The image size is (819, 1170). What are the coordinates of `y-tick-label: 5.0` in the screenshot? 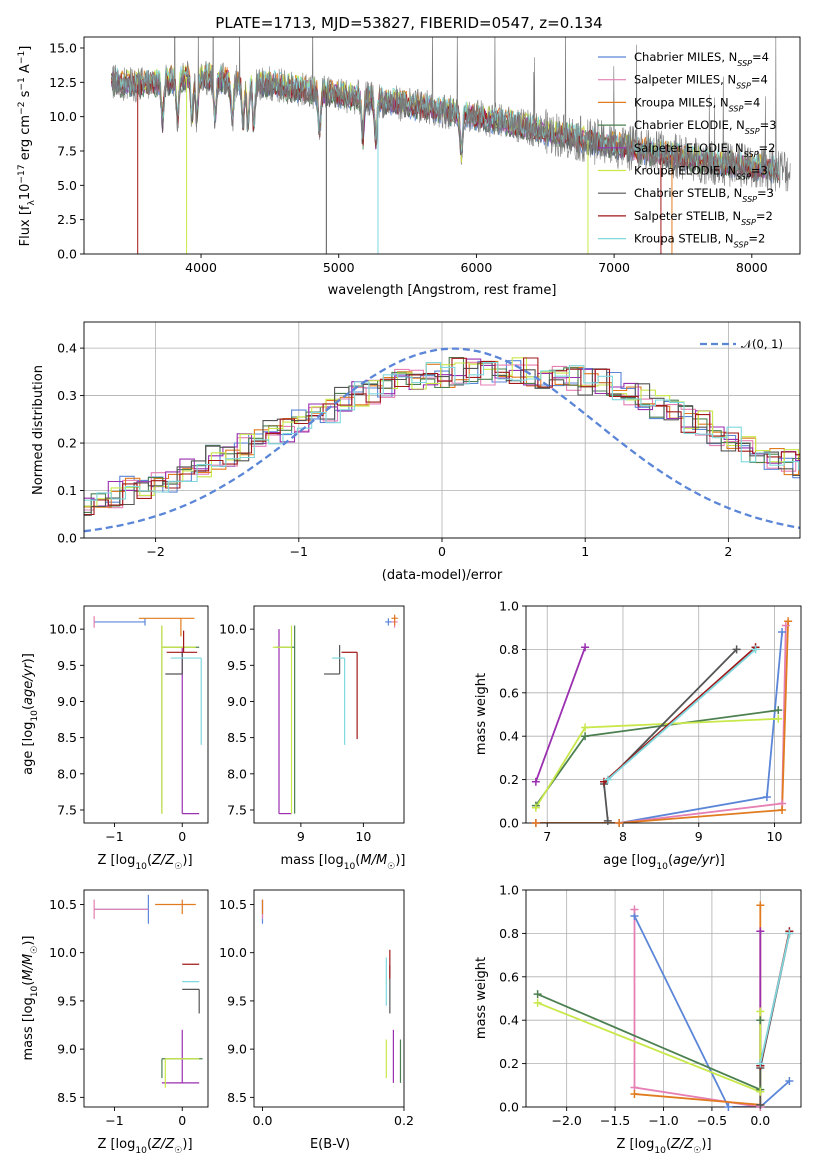 It's located at (67, 185).